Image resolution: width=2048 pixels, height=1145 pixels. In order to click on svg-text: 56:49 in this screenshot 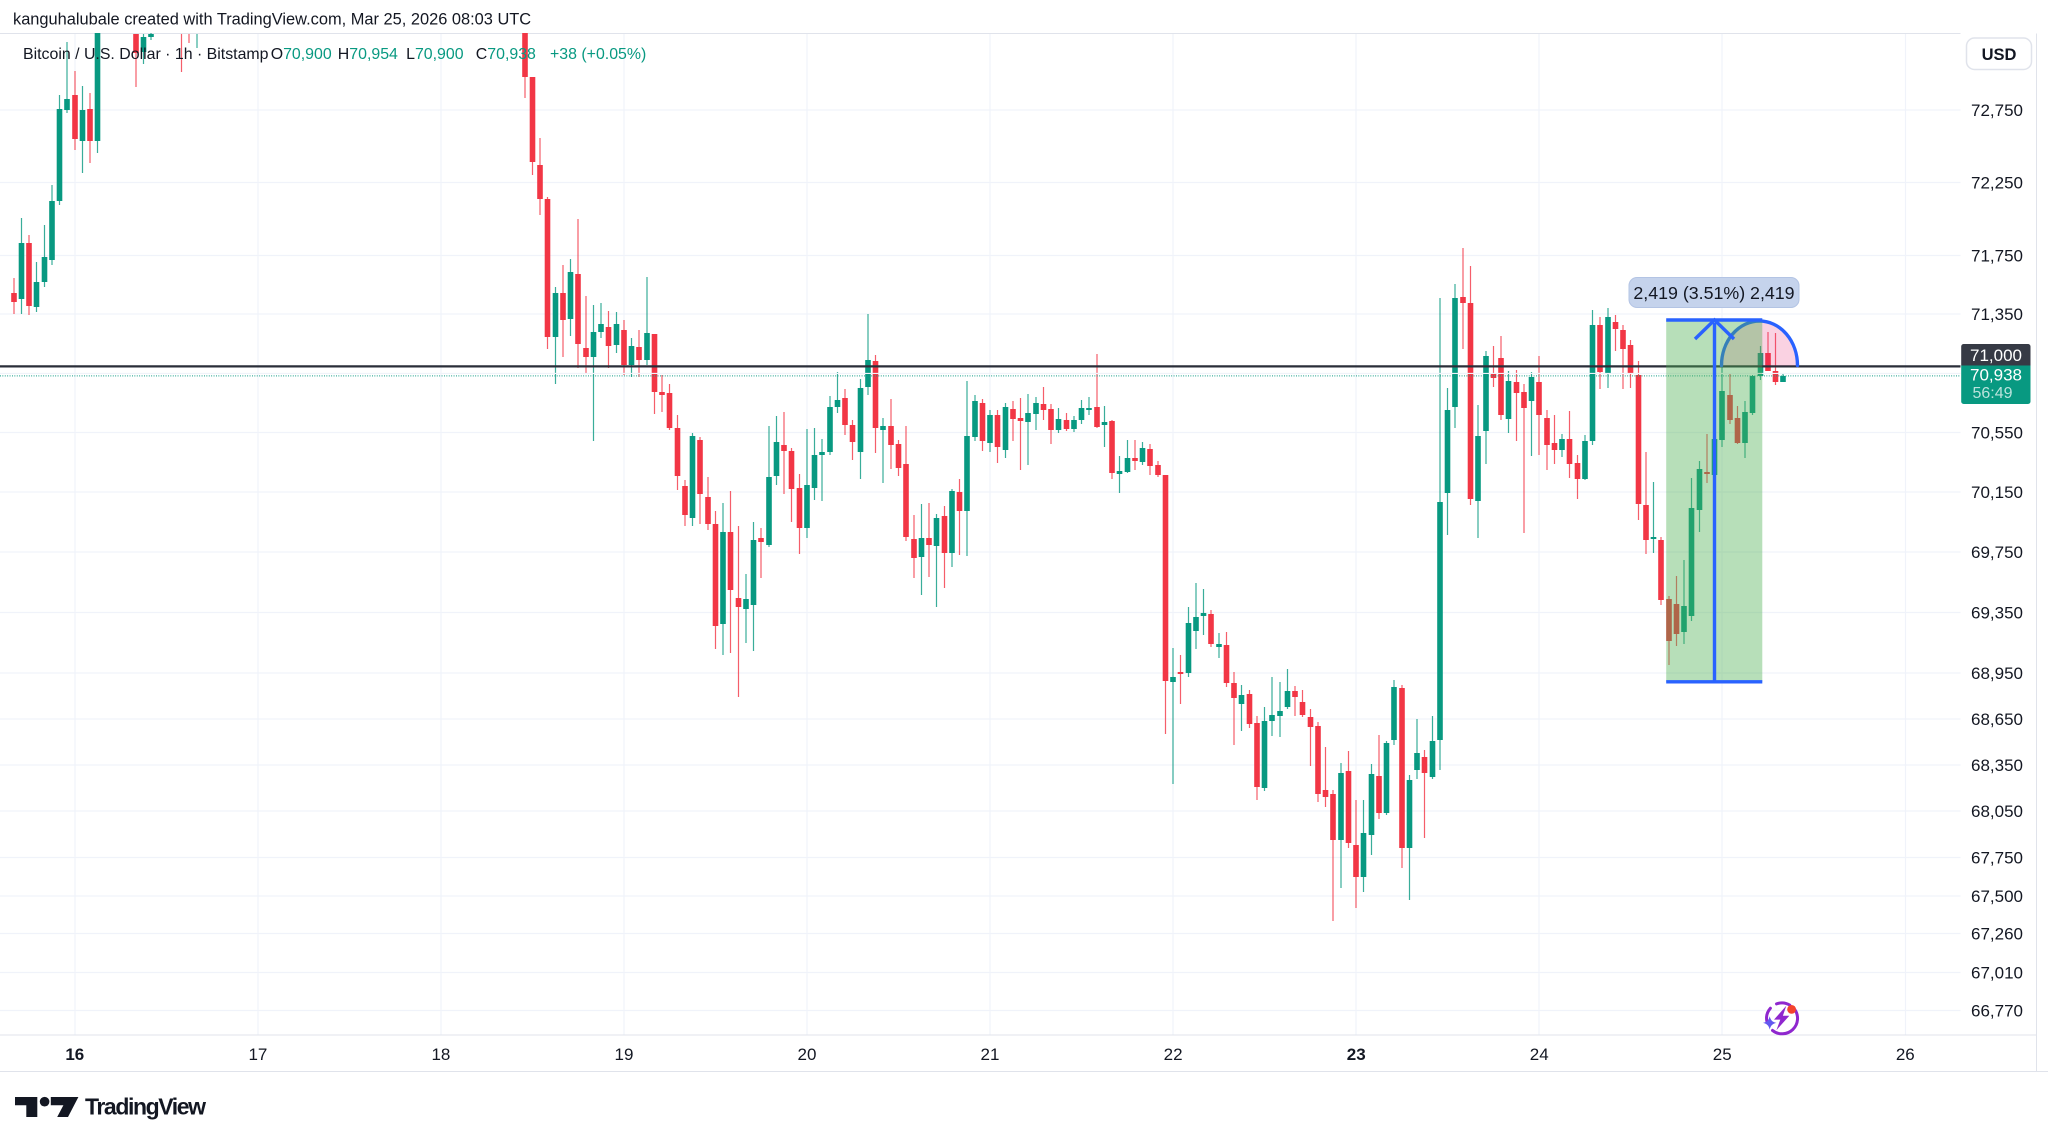, I will do `click(1992, 393)`.